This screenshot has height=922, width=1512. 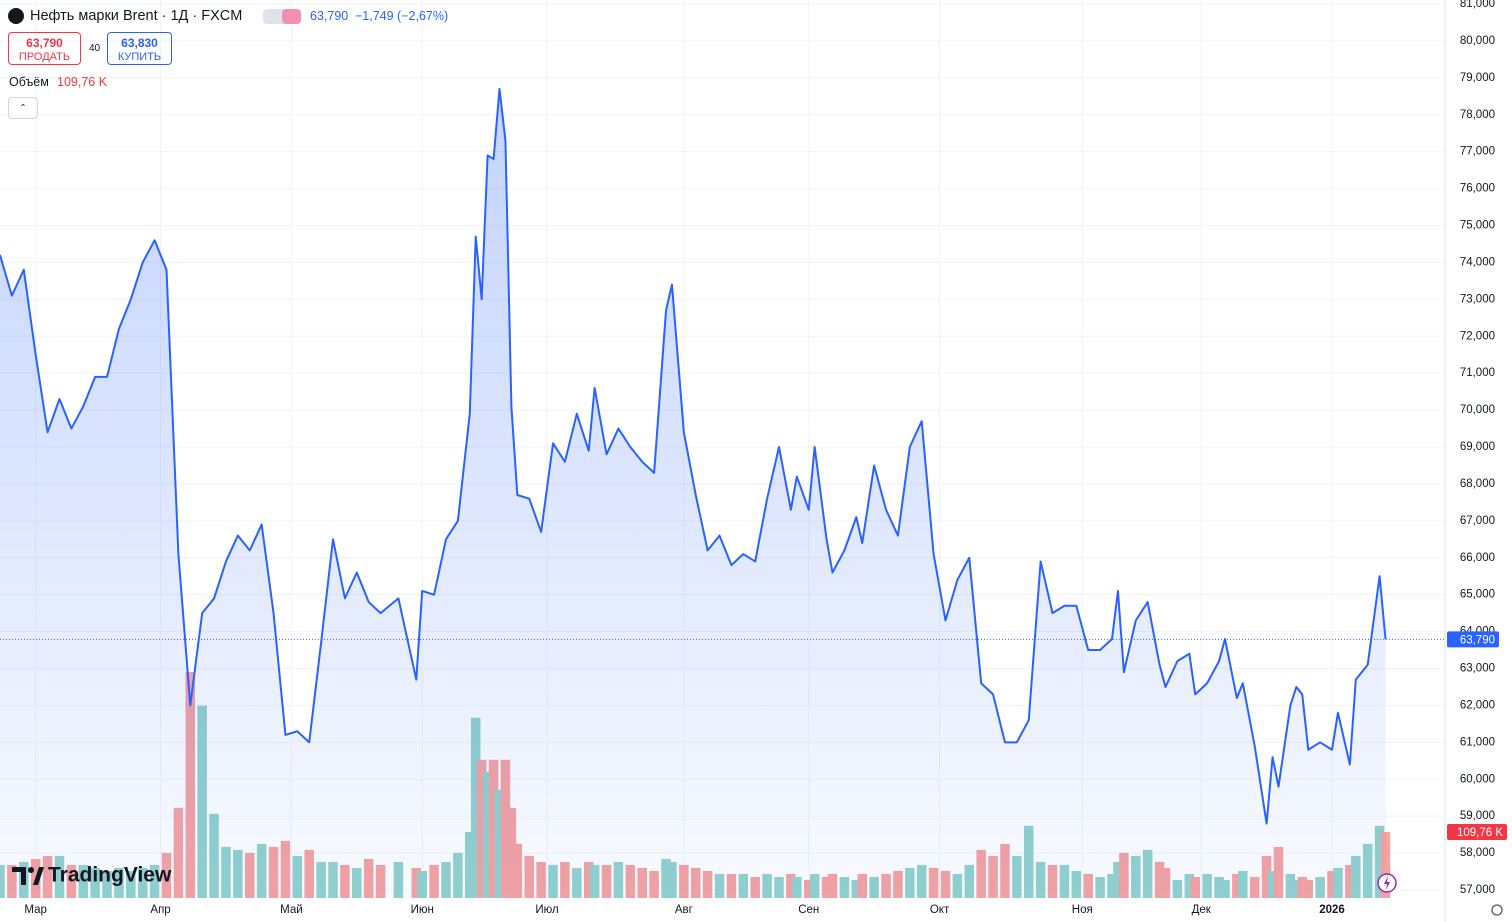 I want to click on y-tick-label: 61,000, so click(x=1477, y=742).